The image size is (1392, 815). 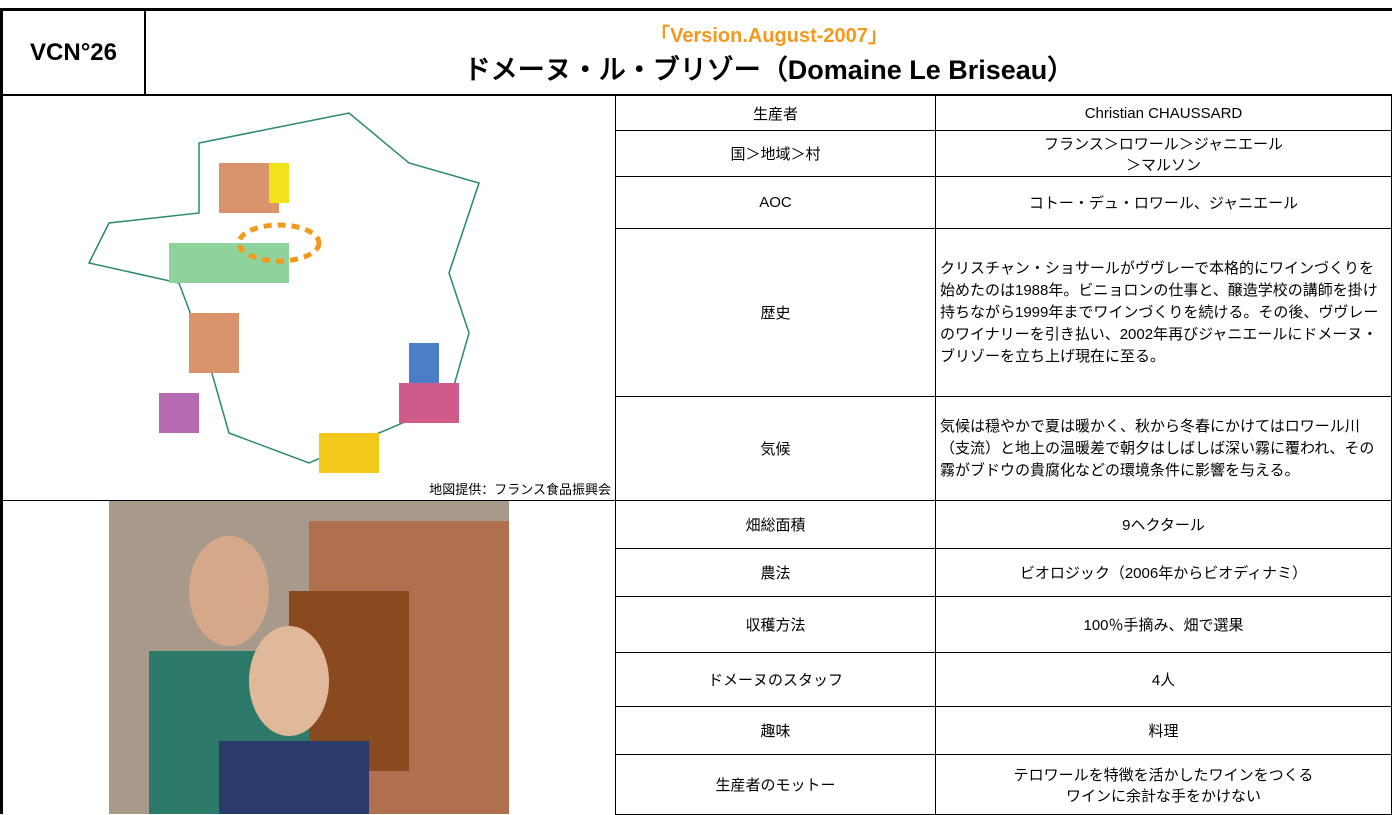 I want to click on label-cell: ドメーヌのスタッフ, so click(x=775, y=679).